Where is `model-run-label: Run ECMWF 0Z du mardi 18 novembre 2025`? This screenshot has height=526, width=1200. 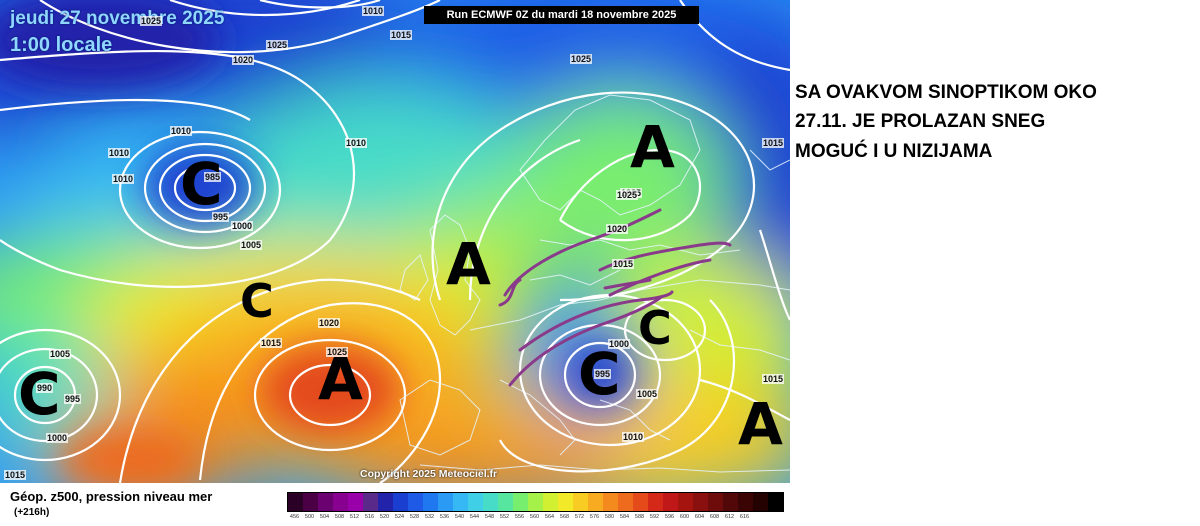
model-run-label: Run ECMWF 0Z du mardi 18 novembre 2025 is located at coordinates (561, 15).